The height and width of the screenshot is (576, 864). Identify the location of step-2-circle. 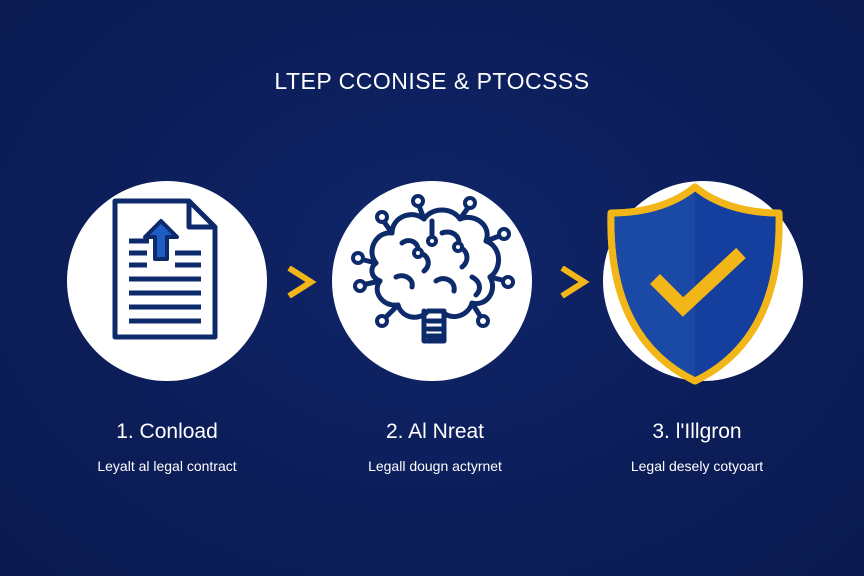
(432, 281).